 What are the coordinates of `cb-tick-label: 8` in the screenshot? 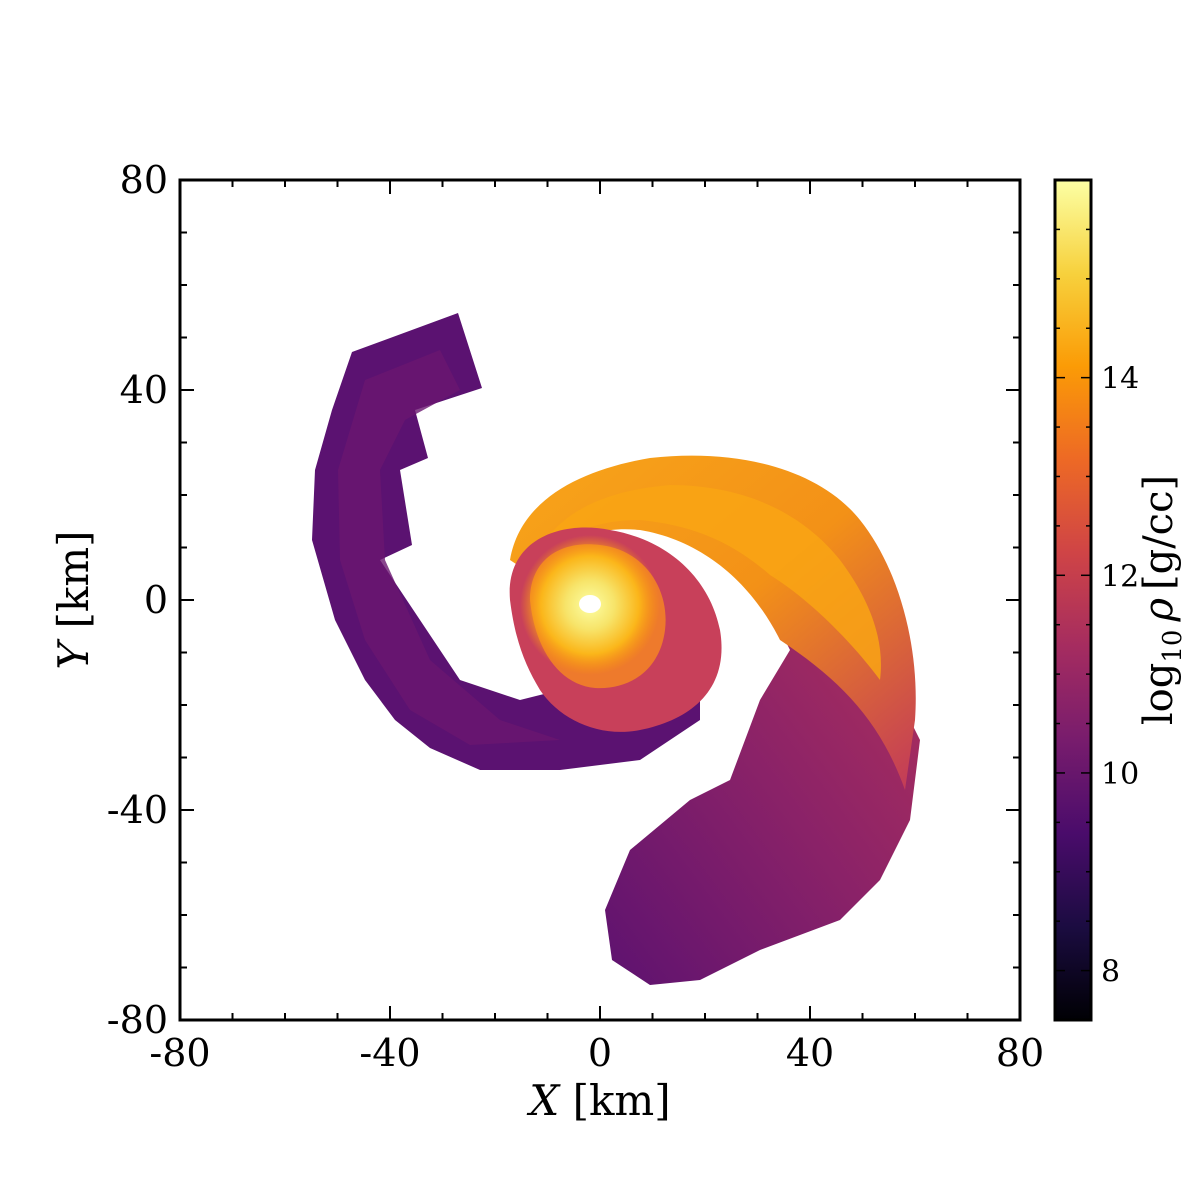 It's located at (1110, 972).